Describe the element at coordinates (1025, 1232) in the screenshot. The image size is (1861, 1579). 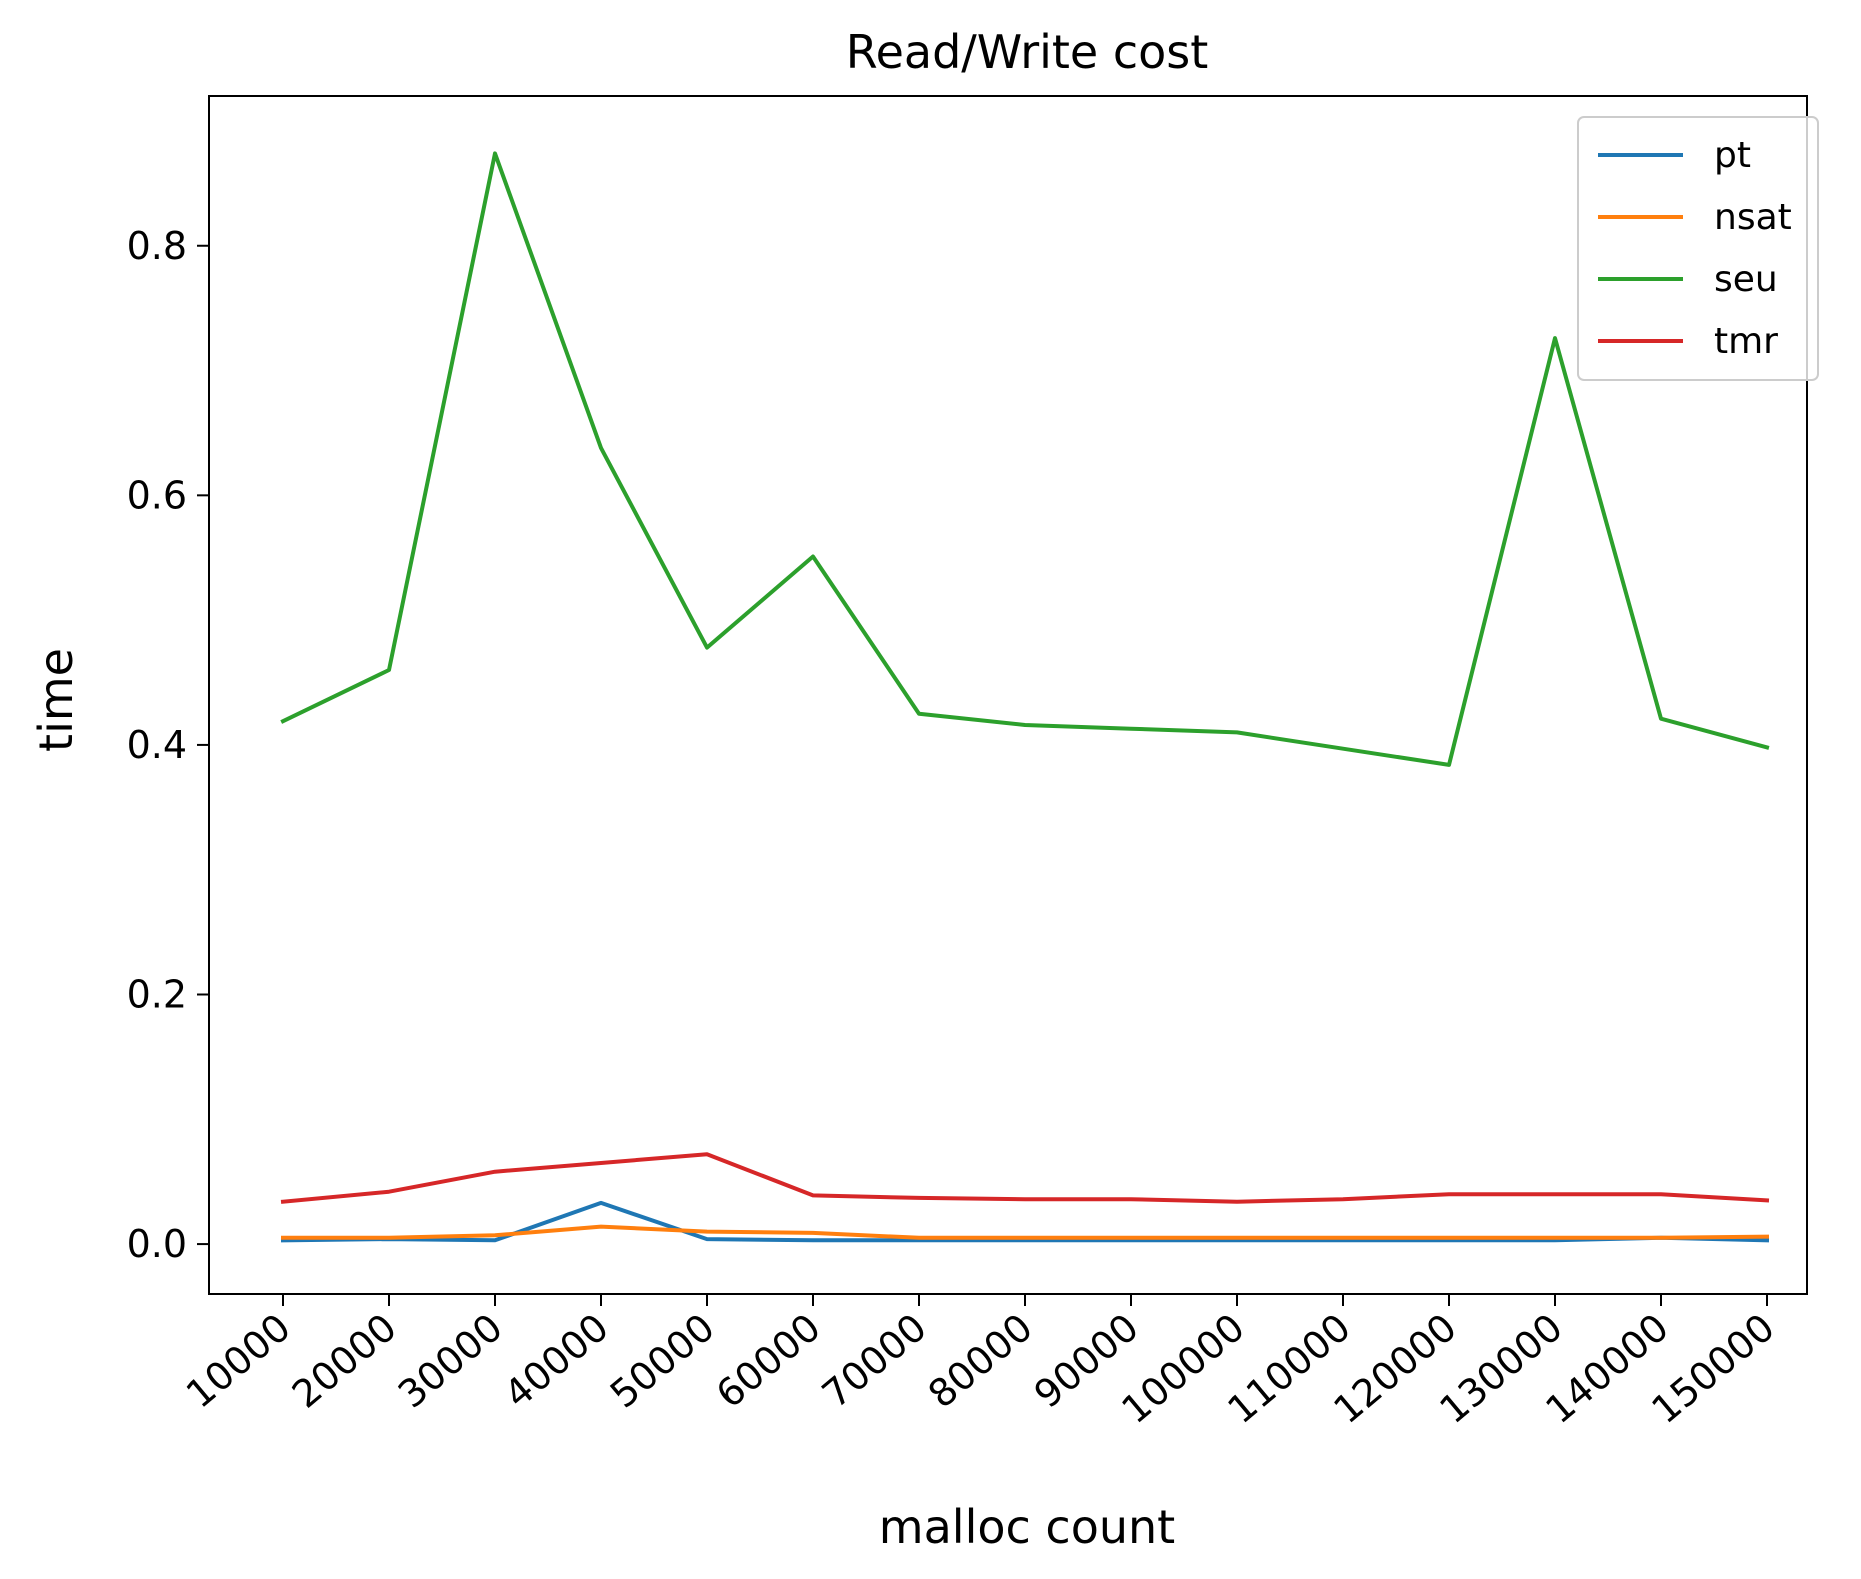
I see `series-line-nsat` at that location.